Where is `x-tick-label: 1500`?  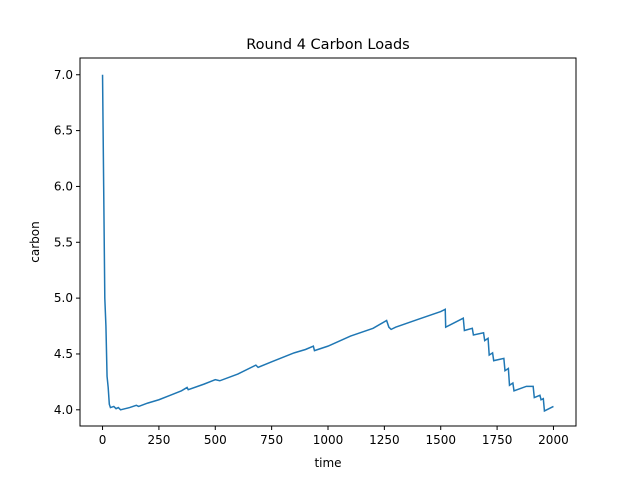 x-tick-label: 1500 is located at coordinates (440, 440).